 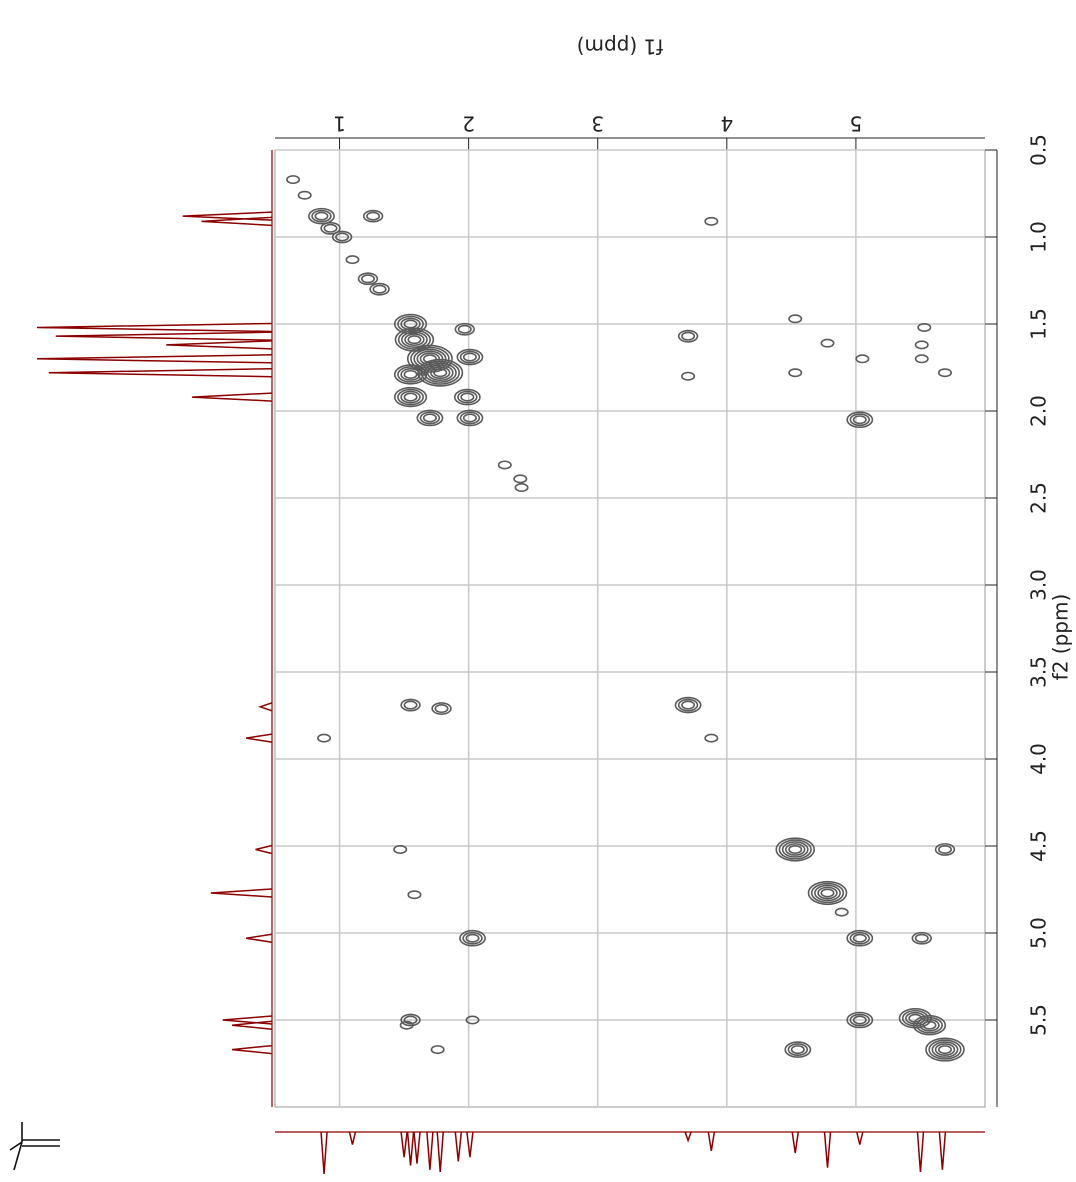 What do you see at coordinates (620, 47) in the screenshot?
I see `x-axis-label: f1 (ppm)` at bounding box center [620, 47].